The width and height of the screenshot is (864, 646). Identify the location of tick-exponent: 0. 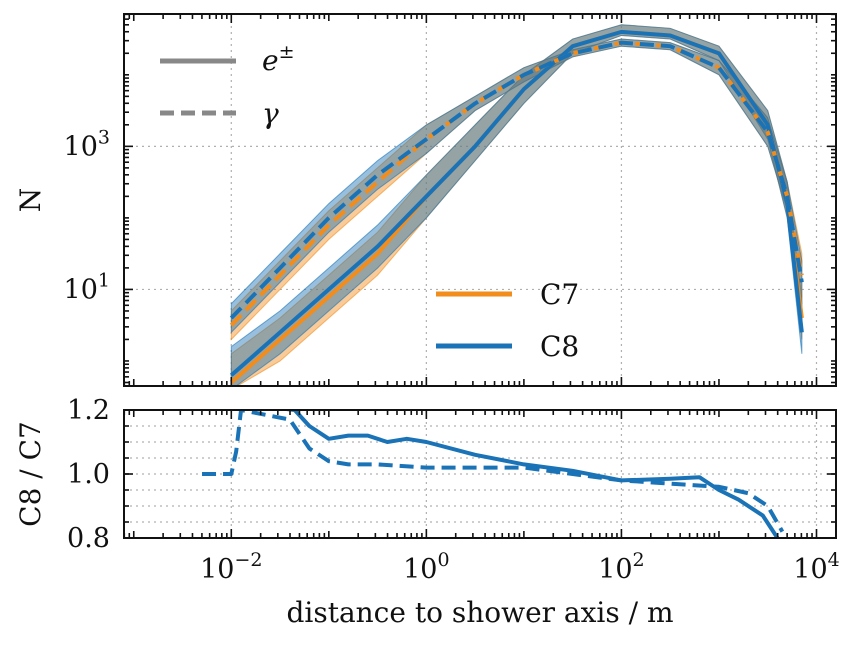
(443, 560).